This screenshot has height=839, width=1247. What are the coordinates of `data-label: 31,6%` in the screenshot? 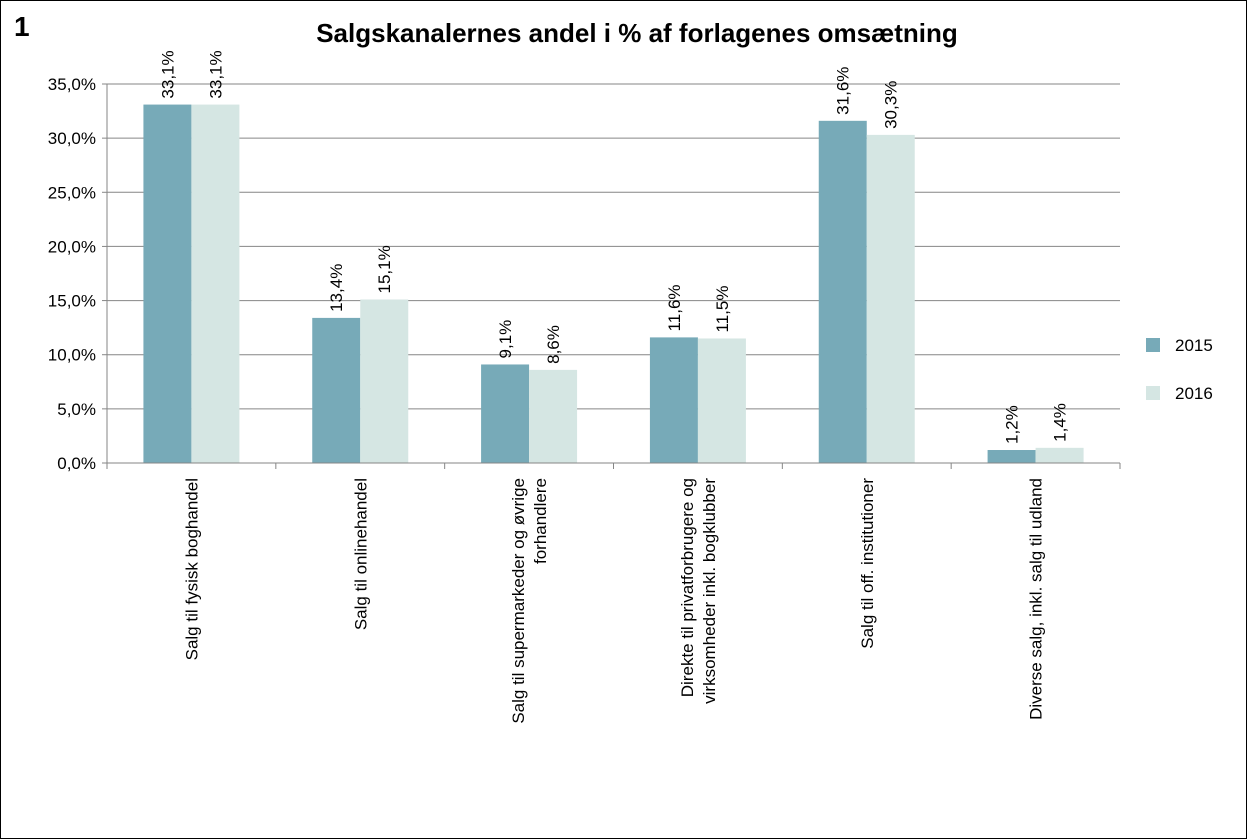 It's located at (843, 91).